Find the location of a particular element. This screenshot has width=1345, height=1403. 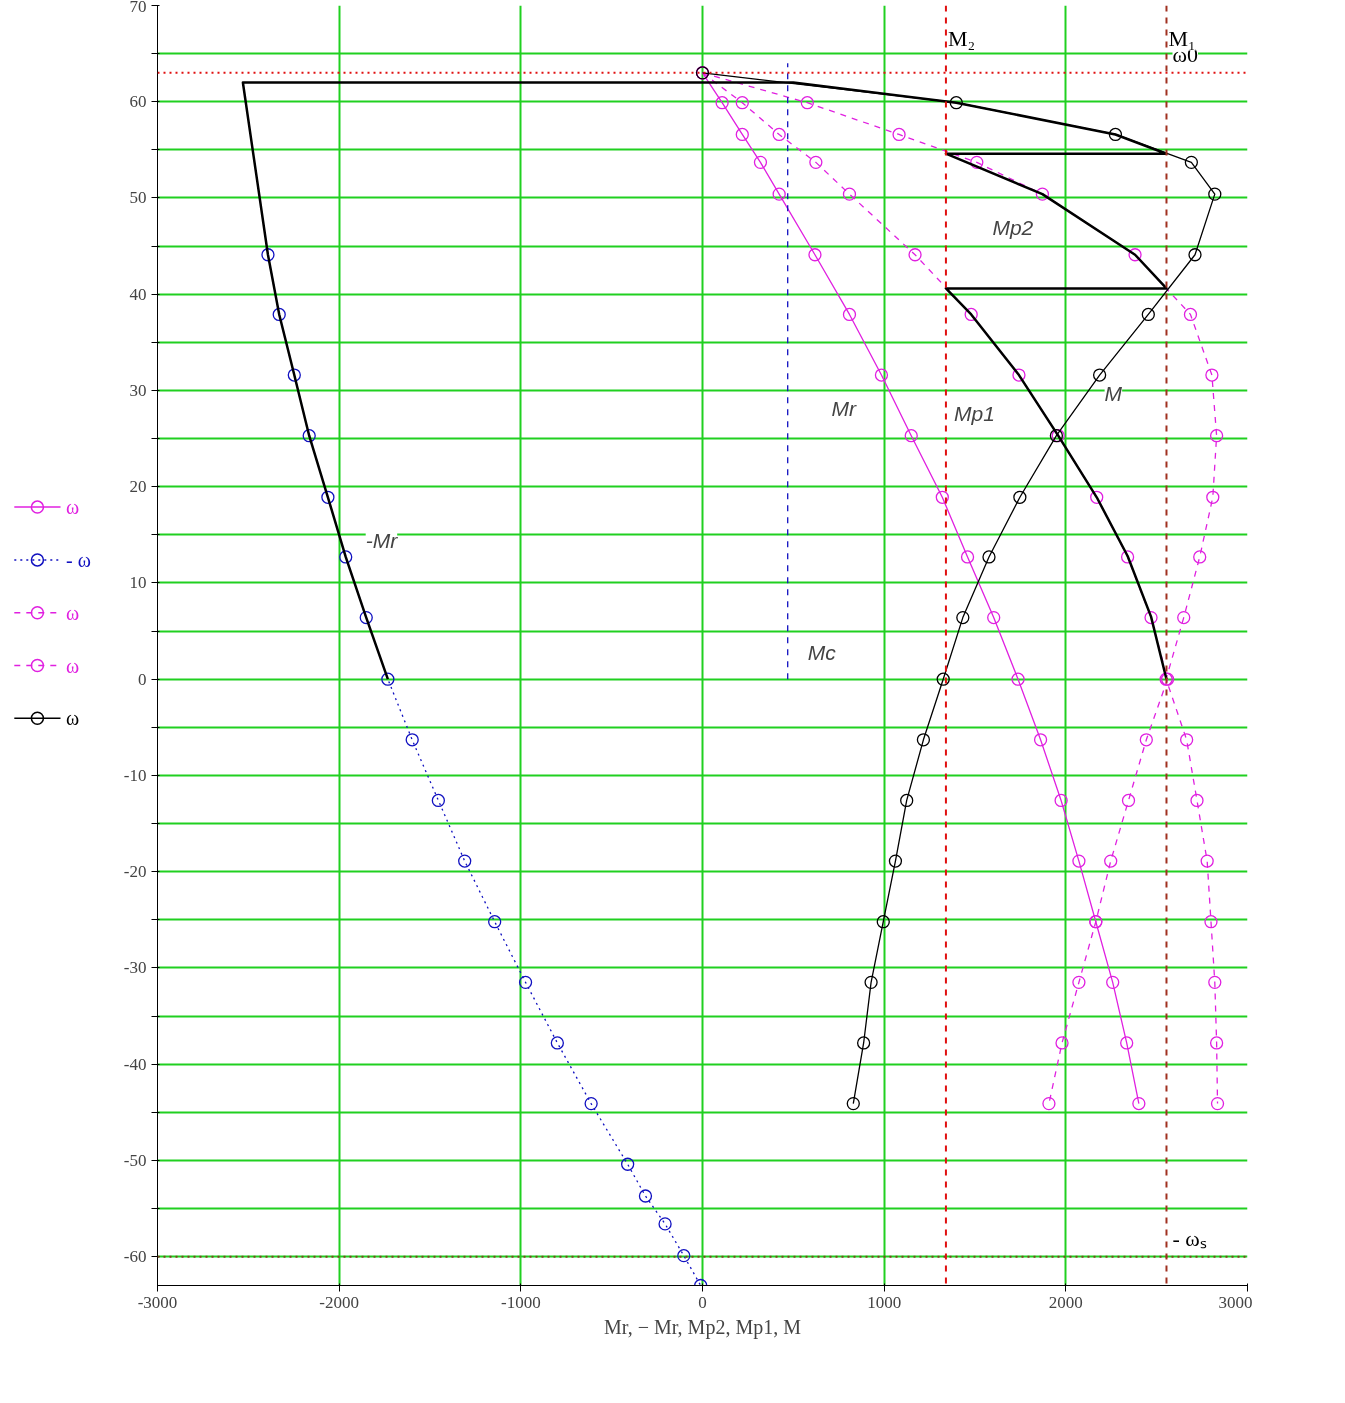

ref-line-label: M₁ is located at coordinates (1182, 38).